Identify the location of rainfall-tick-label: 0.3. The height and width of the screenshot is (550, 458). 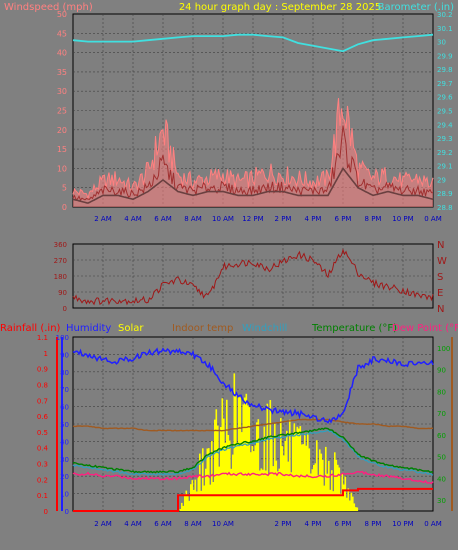
(42, 465).